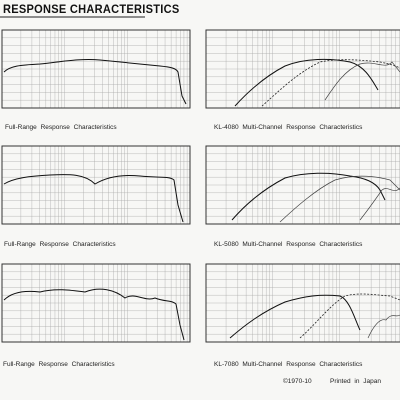 Image resolution: width=400 pixels, height=400 pixels. I want to click on copyright: ©1970-10, so click(297, 381).